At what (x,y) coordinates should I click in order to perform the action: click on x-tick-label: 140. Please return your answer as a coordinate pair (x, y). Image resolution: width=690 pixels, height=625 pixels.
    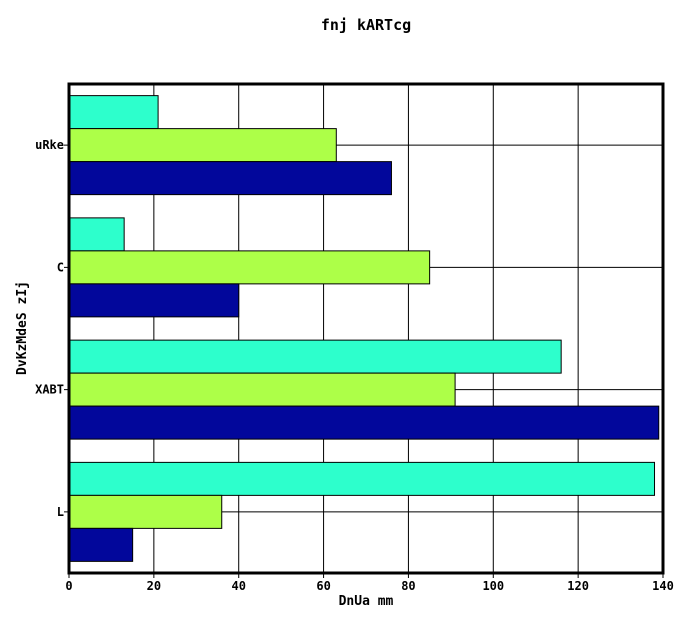
    Looking at the image, I should click on (663, 586).